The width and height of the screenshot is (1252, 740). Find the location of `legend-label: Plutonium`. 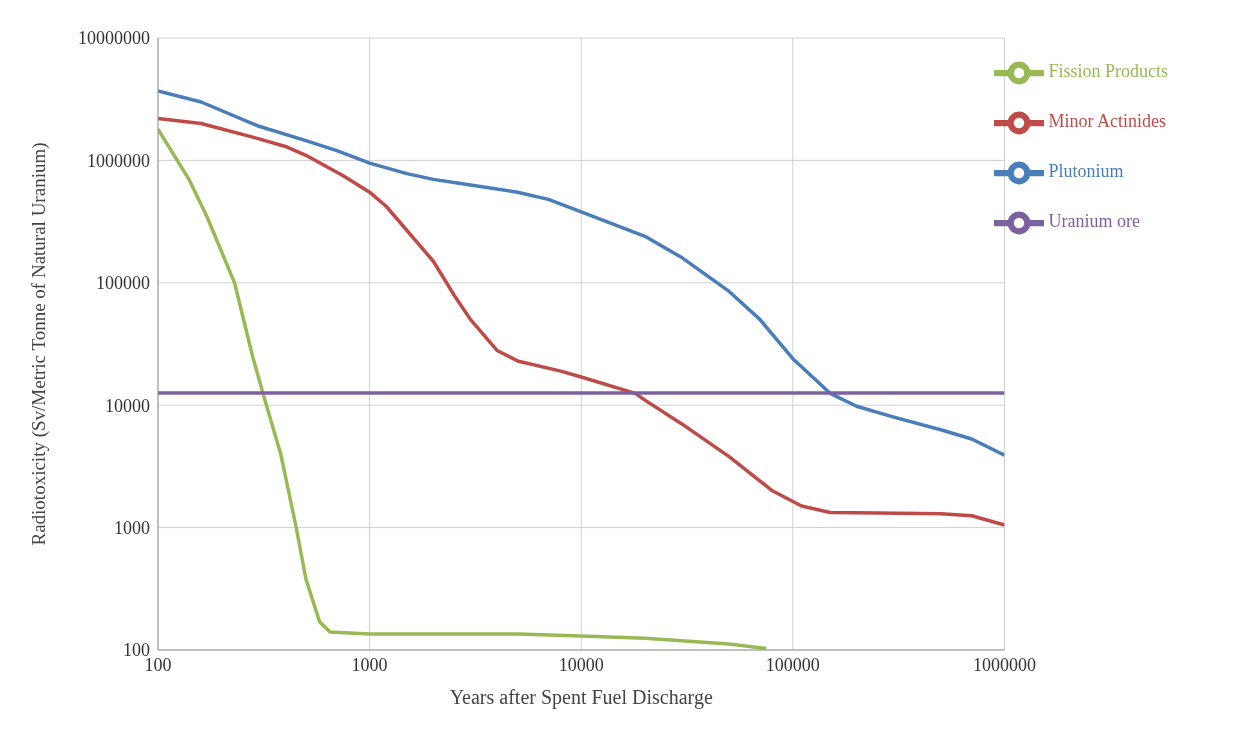

legend-label: Plutonium is located at coordinates (1086, 171).